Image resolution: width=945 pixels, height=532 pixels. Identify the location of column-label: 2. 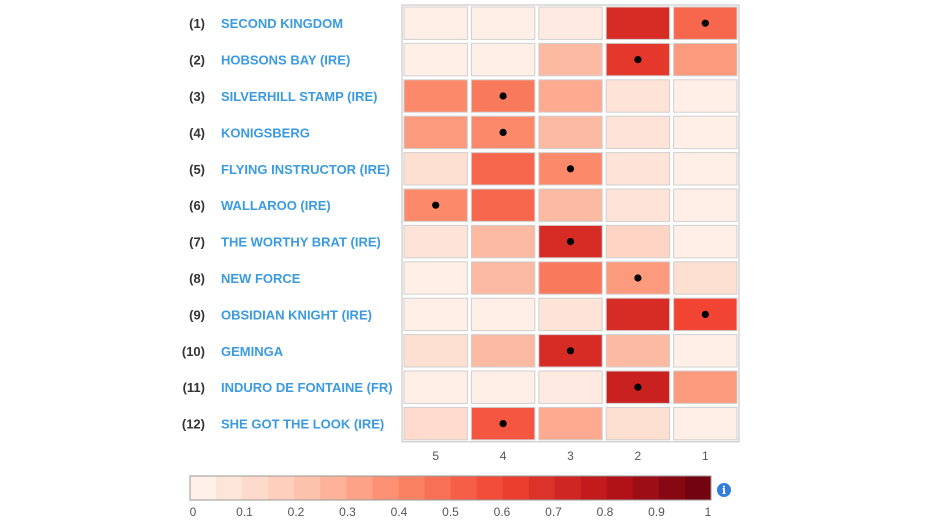
(638, 456).